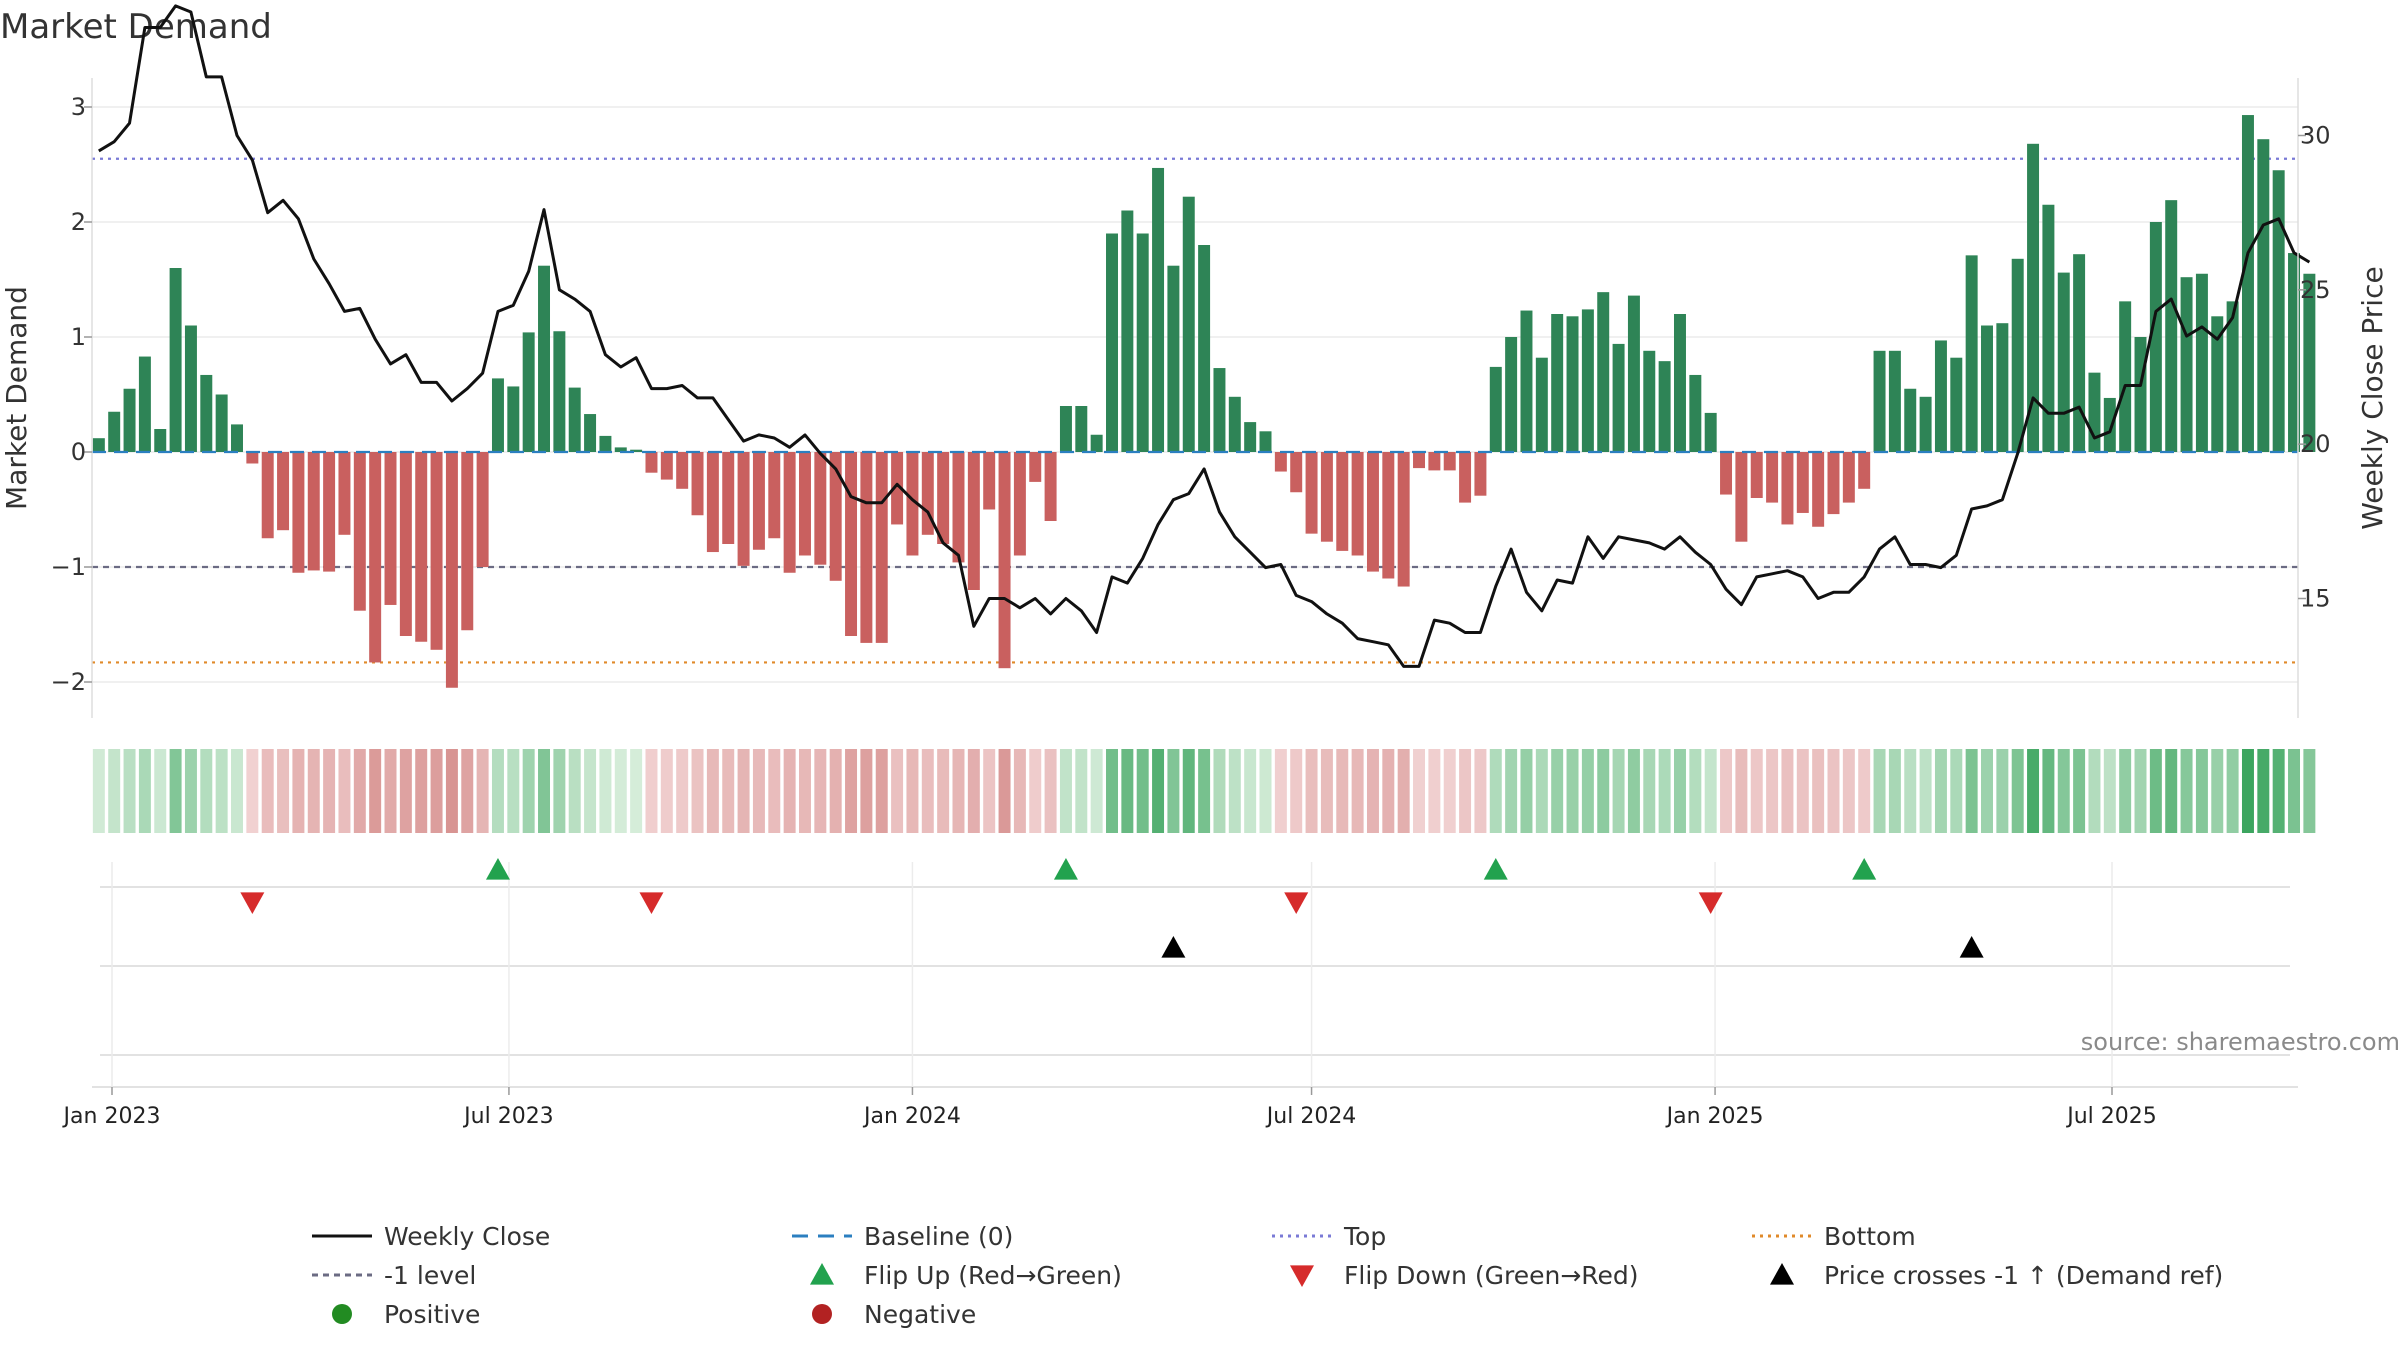 This screenshot has width=2400, height=1350. I want to click on left-tick-label-3: 0, so click(78, 452).